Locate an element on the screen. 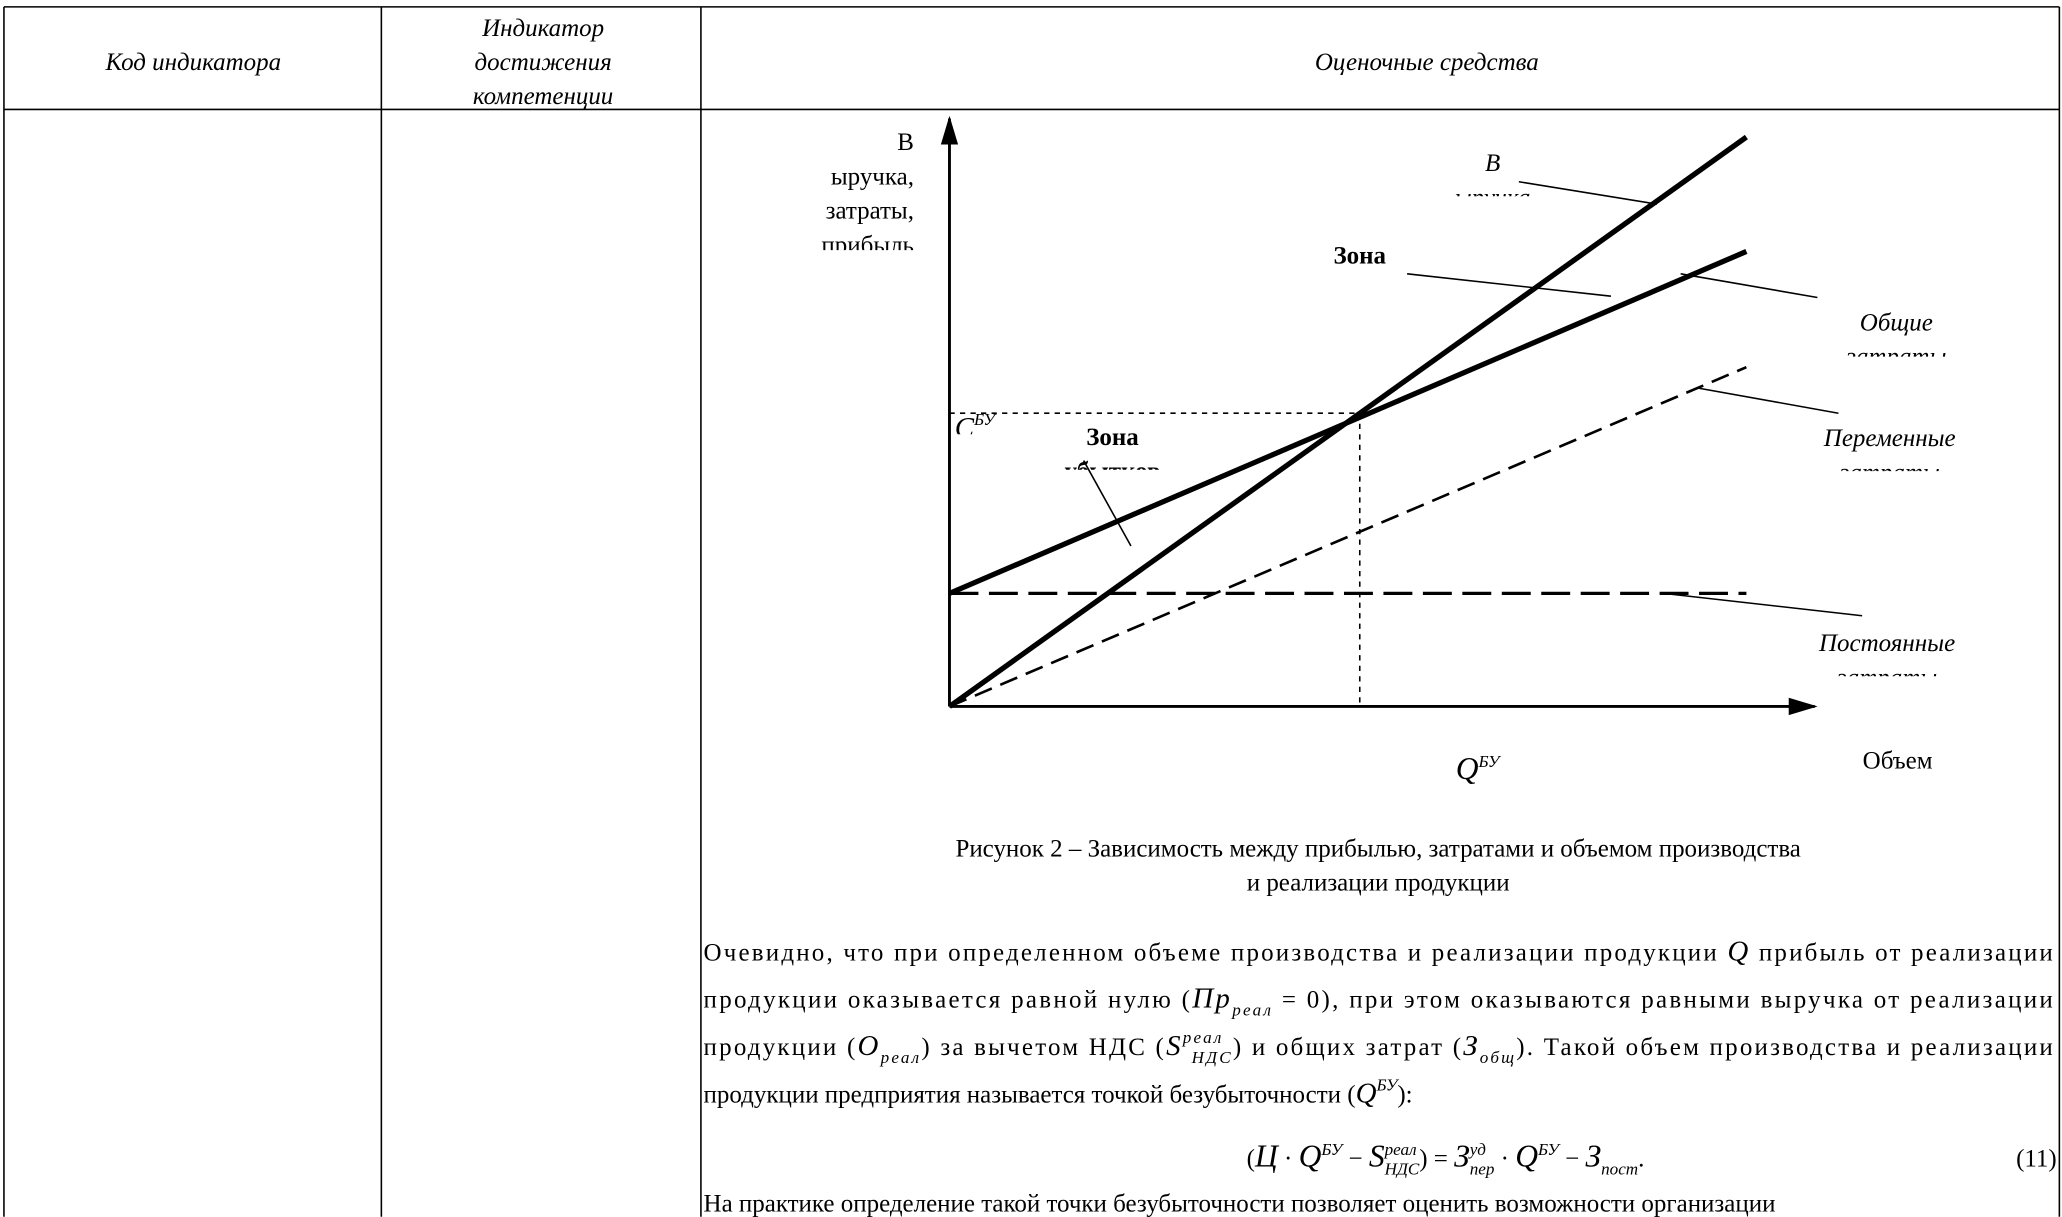 This screenshot has width=2062, height=1217. header-cell: Код индикатора is located at coordinates (192, 62).